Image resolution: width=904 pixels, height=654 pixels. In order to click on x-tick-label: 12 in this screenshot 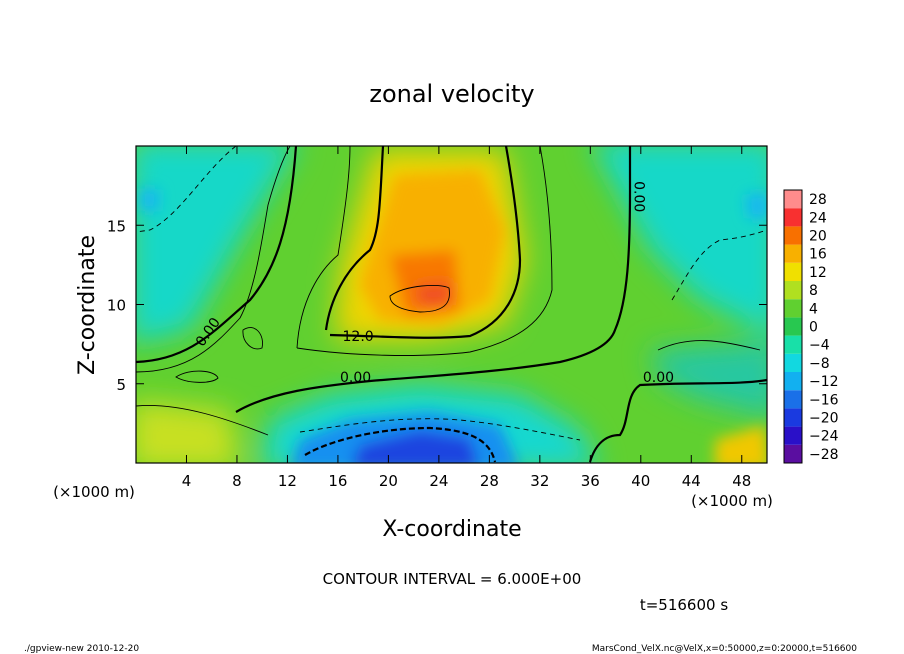, I will do `click(287, 481)`.